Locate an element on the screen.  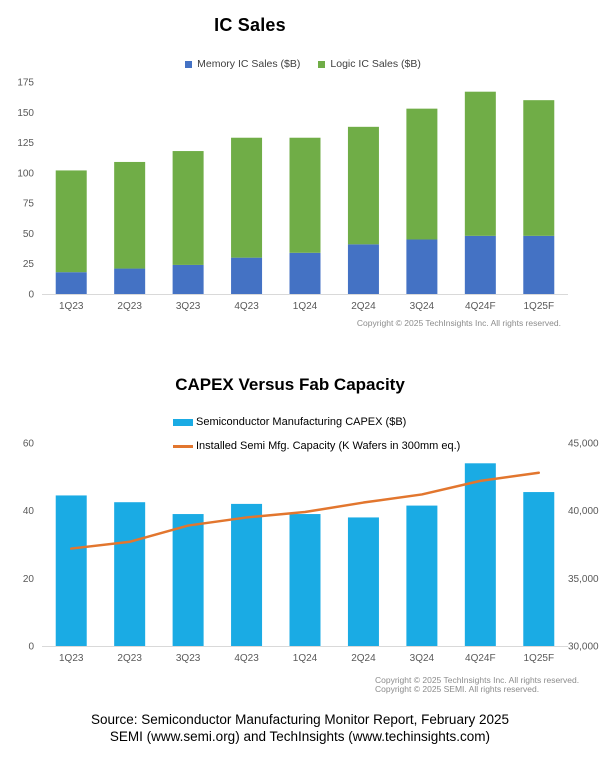
capex-y-left-tick-label: 20 is located at coordinates (29, 579).